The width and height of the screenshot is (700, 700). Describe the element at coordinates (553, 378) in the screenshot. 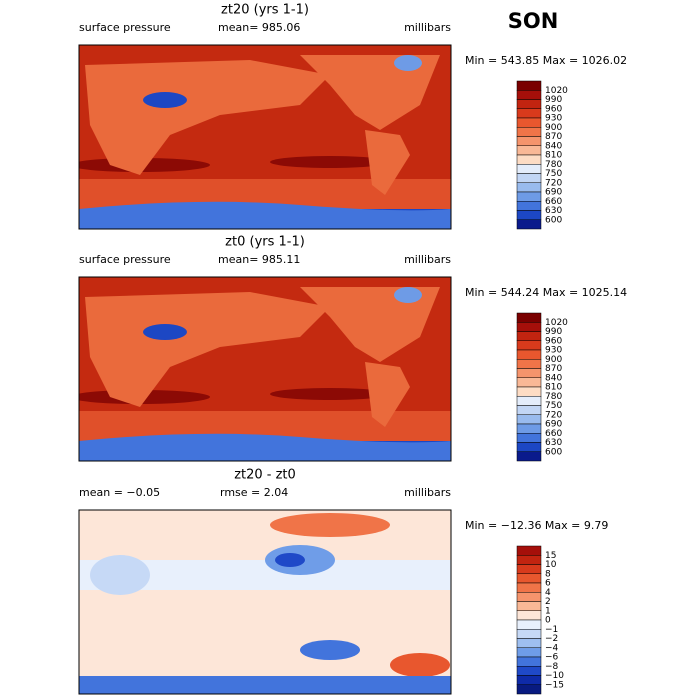

I see `colorbar-label: 840` at that location.